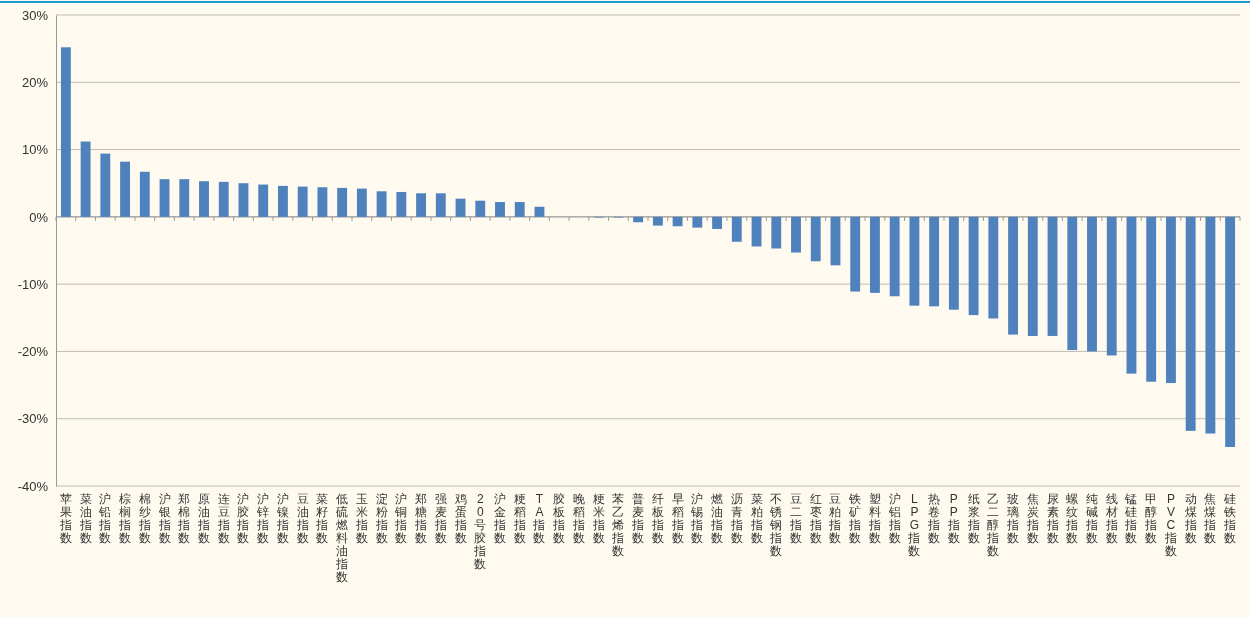  Describe the element at coordinates (618, 525) in the screenshot. I see `x-tick-label: 苯乙烯指数` at that location.